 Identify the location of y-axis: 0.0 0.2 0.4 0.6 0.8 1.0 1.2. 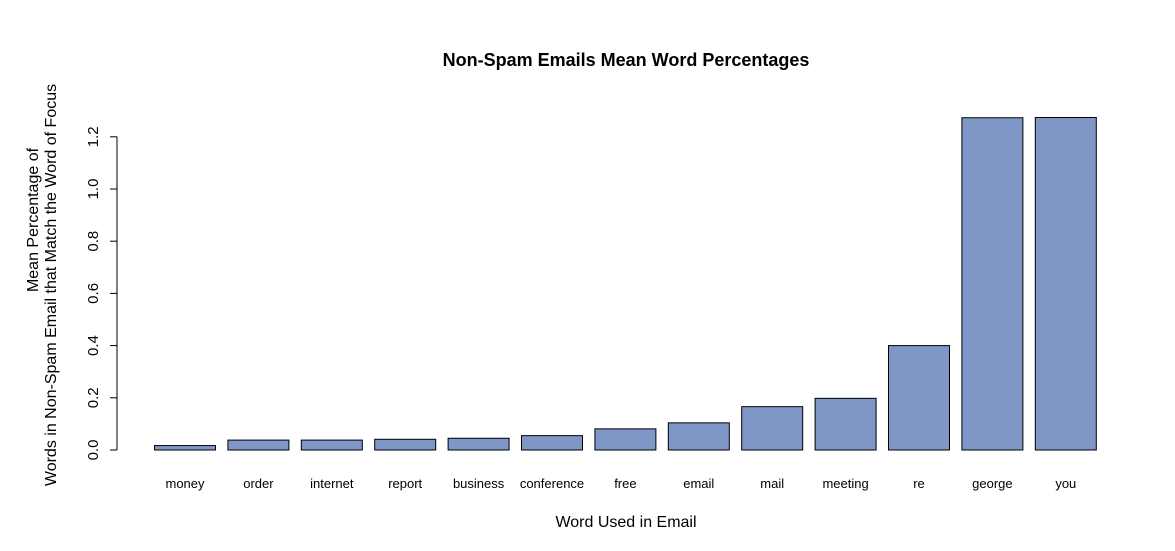
(101, 293).